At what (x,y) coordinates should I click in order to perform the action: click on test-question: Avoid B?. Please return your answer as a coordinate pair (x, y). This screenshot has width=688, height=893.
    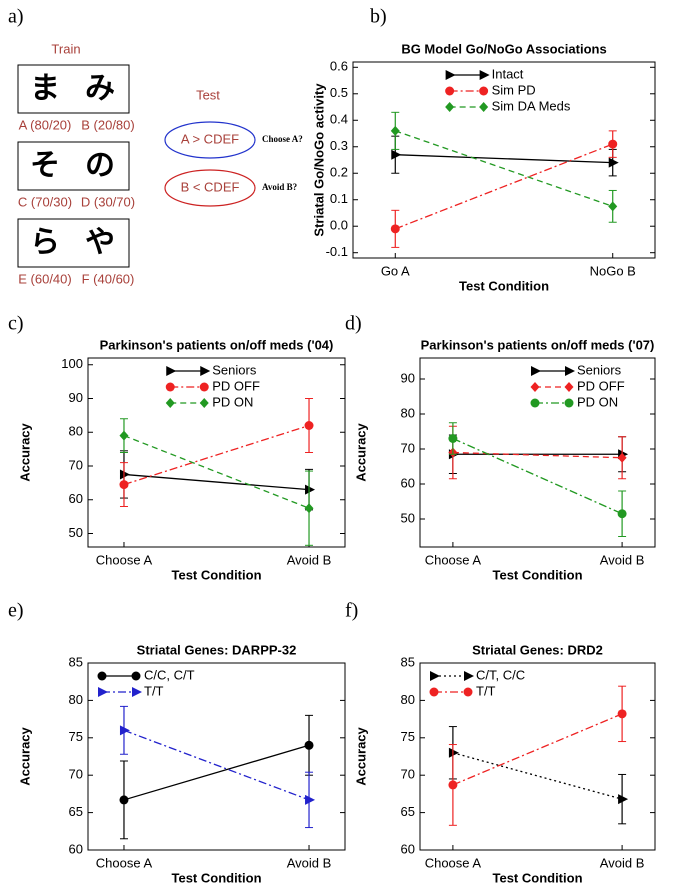
    Looking at the image, I should click on (279, 187).